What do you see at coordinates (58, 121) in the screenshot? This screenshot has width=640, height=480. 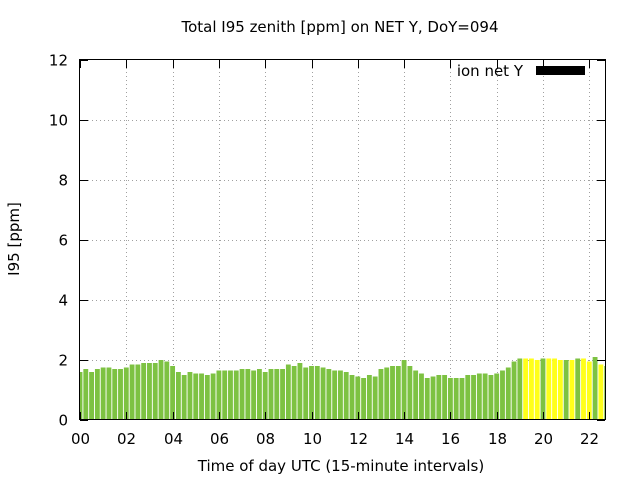 I see `y-tick-label: 10` at bounding box center [58, 121].